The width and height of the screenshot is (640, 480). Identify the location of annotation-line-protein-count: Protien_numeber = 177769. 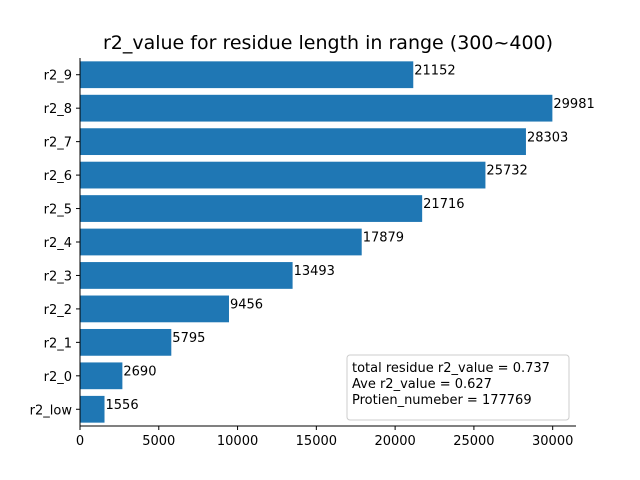
(442, 400).